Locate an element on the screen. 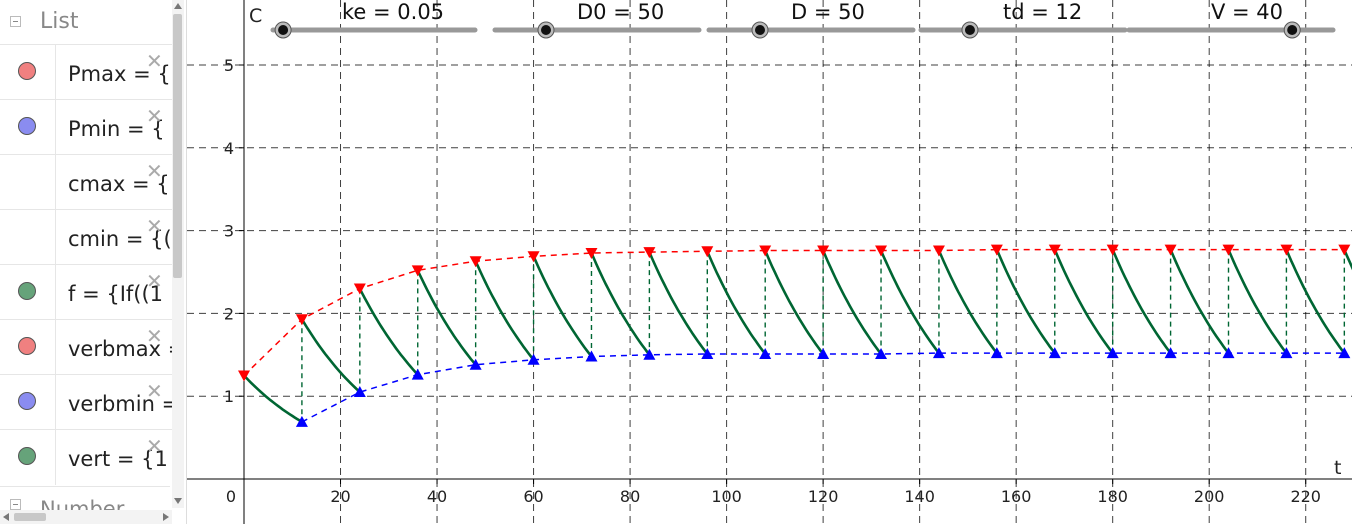  algebra-item: Pmax = {✕ is located at coordinates (86, 72).